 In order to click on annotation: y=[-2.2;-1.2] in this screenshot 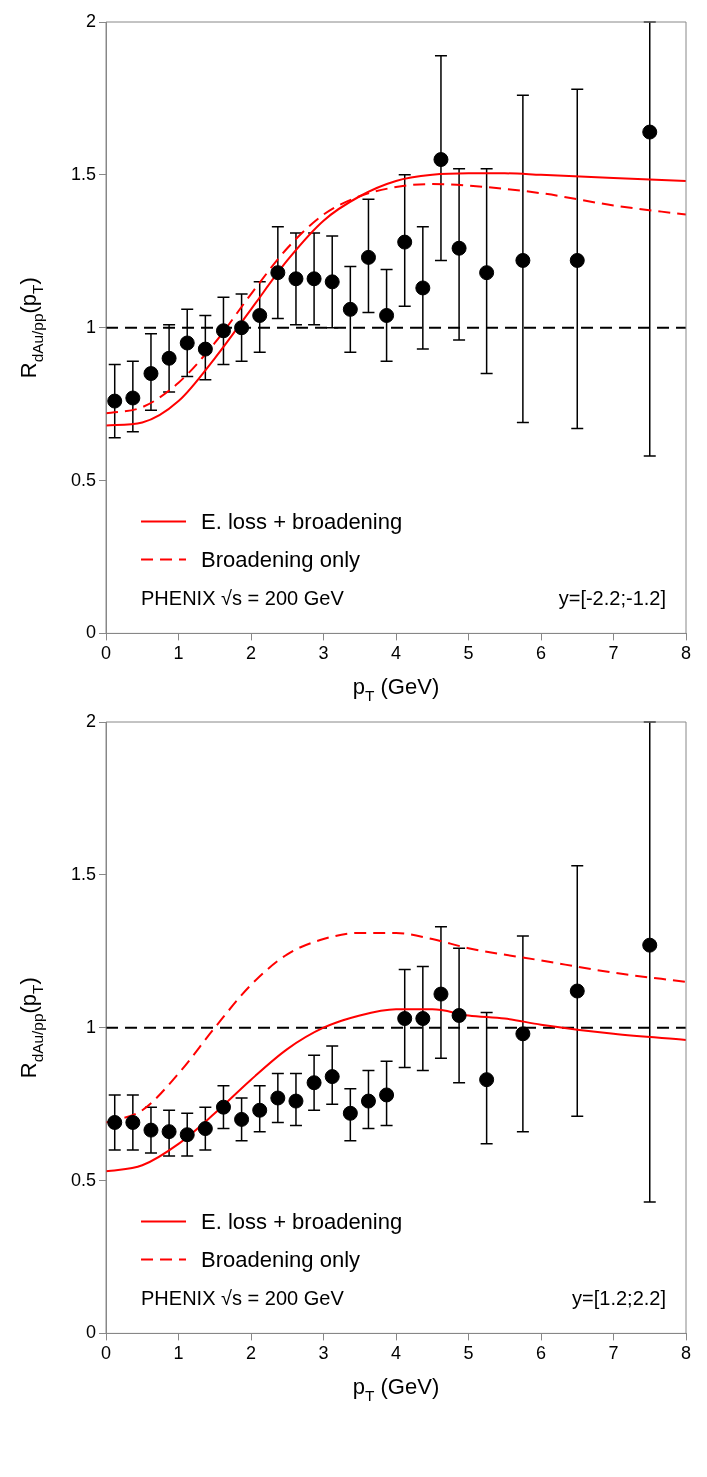, I will do `click(612, 598)`.